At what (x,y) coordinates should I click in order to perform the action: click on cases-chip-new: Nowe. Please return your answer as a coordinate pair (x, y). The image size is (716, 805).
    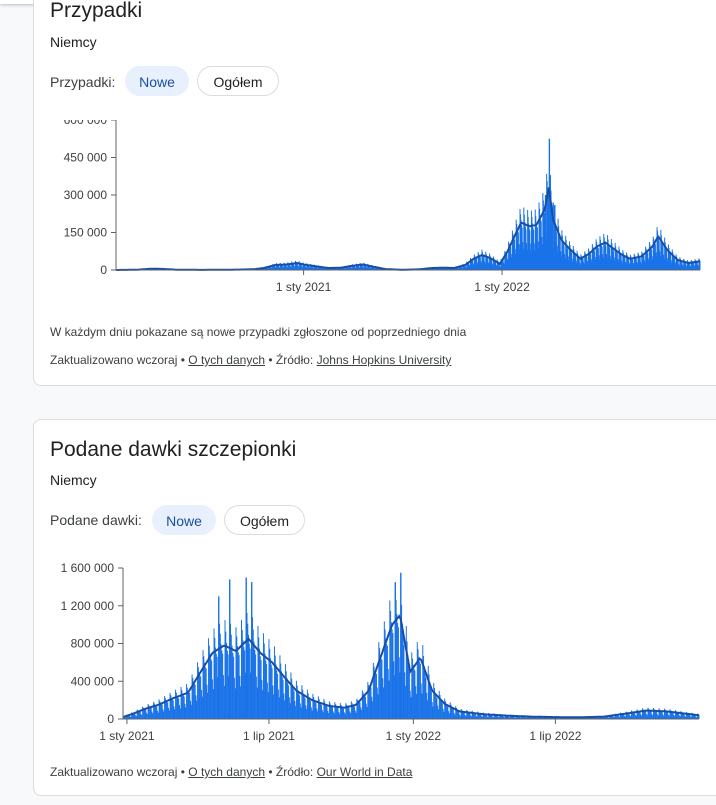
    Looking at the image, I should click on (157, 81).